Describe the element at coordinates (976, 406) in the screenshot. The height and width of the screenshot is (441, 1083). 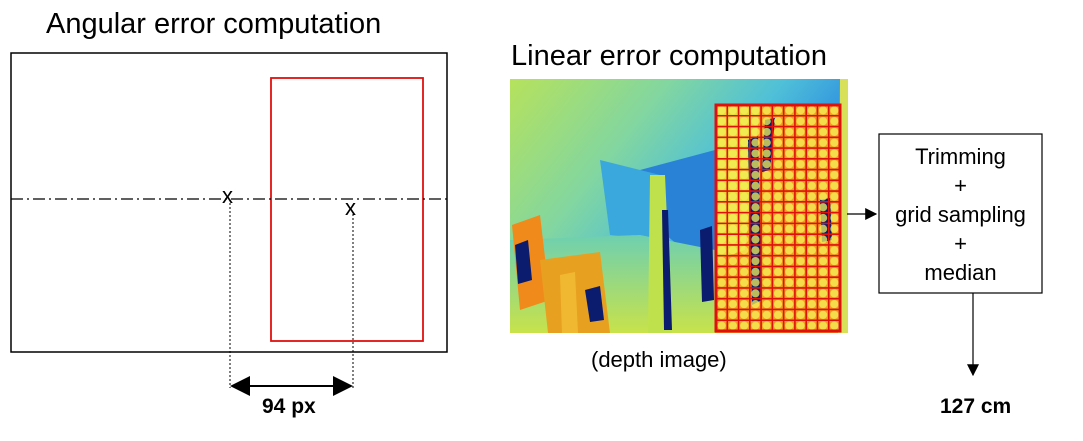
I see `result-value: 127 cm` at that location.